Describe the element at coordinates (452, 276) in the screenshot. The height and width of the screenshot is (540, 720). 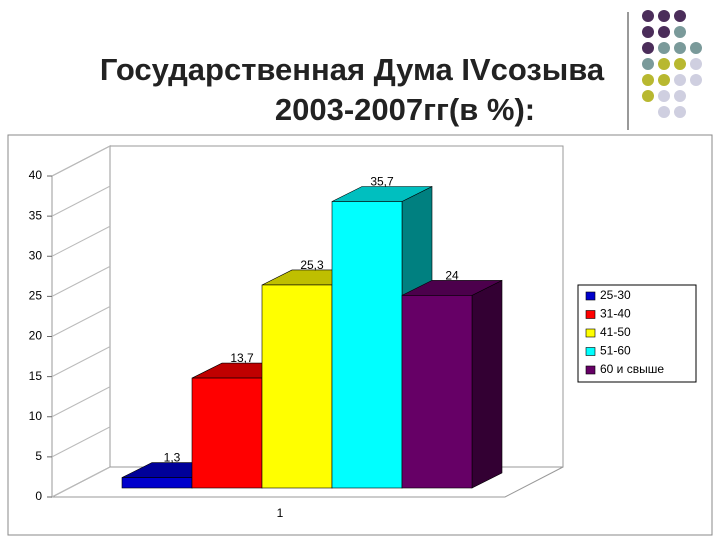
I see `value-label: 24` at that location.